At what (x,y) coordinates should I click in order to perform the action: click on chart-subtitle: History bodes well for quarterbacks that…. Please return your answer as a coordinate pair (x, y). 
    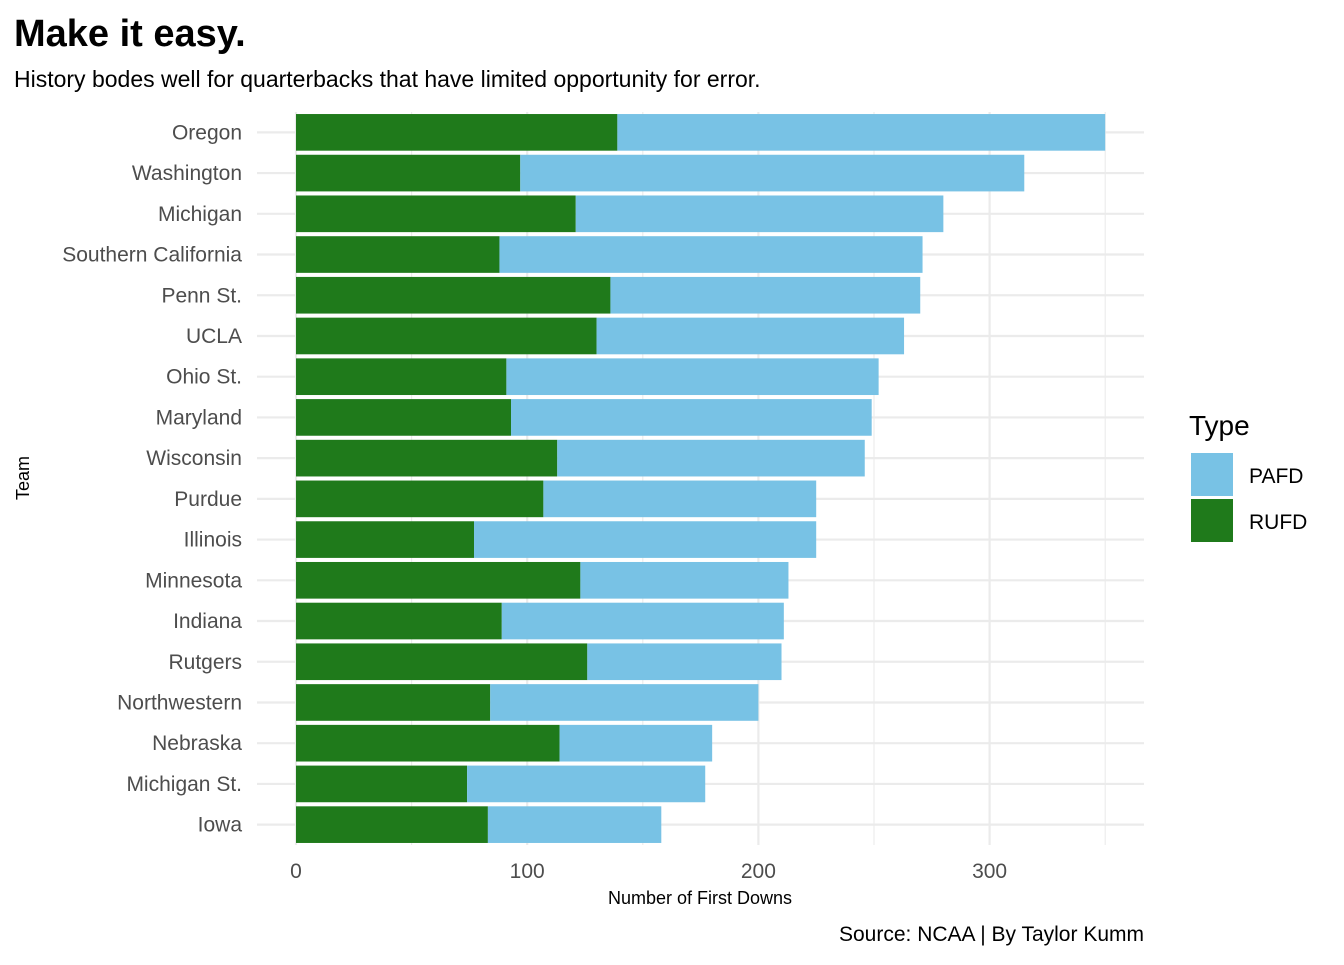
    Looking at the image, I should click on (387, 79).